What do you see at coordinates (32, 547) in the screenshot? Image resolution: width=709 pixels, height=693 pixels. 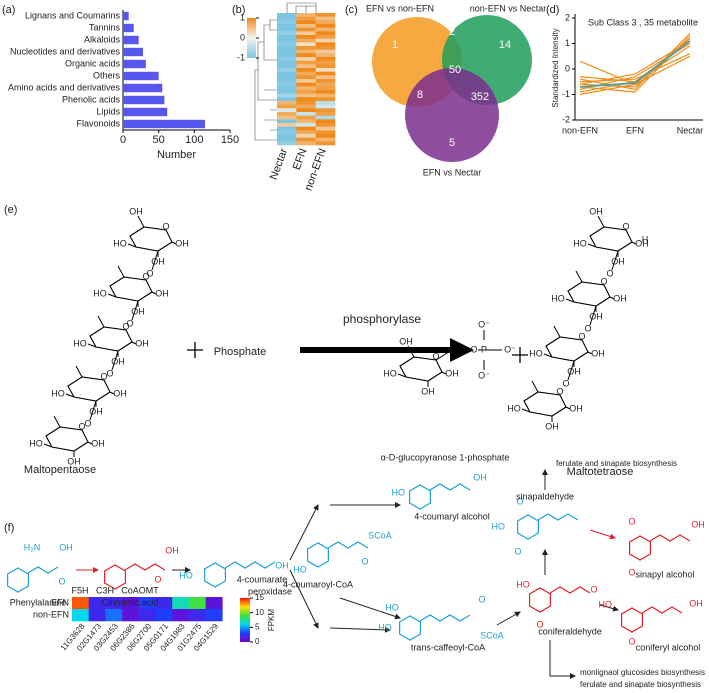 I see `atom: H₂N` at bounding box center [32, 547].